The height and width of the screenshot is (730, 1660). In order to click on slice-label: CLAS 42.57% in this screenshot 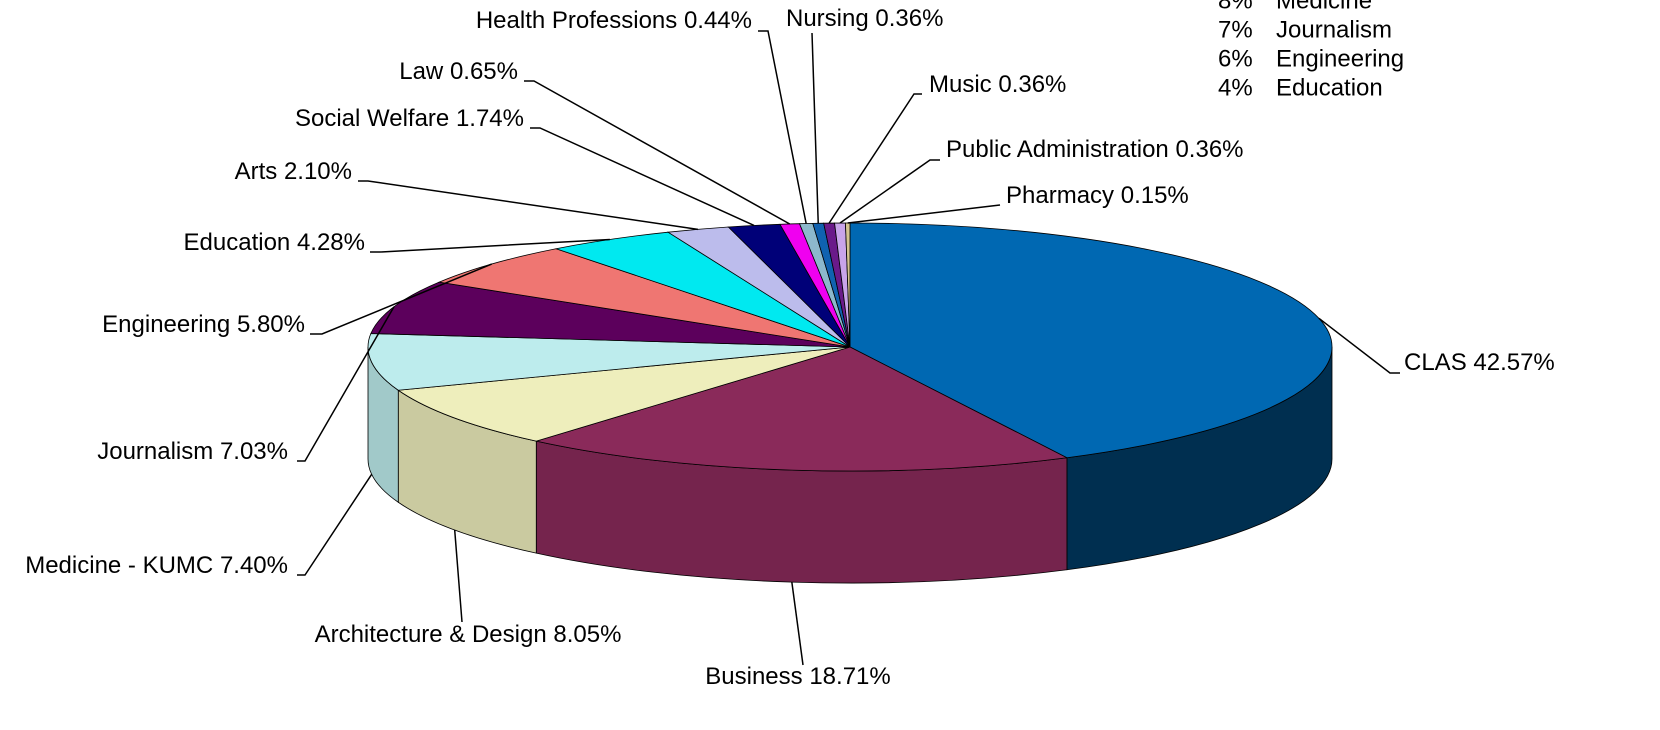, I will do `click(1479, 362)`.